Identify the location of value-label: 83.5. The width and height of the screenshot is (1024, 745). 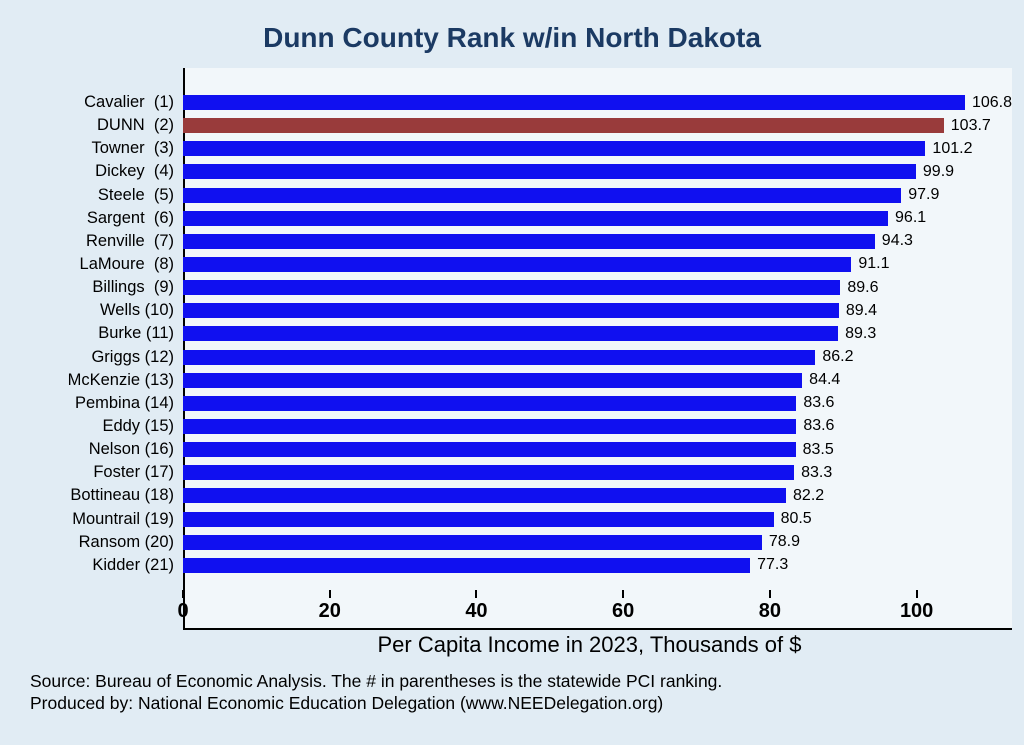
(818, 449).